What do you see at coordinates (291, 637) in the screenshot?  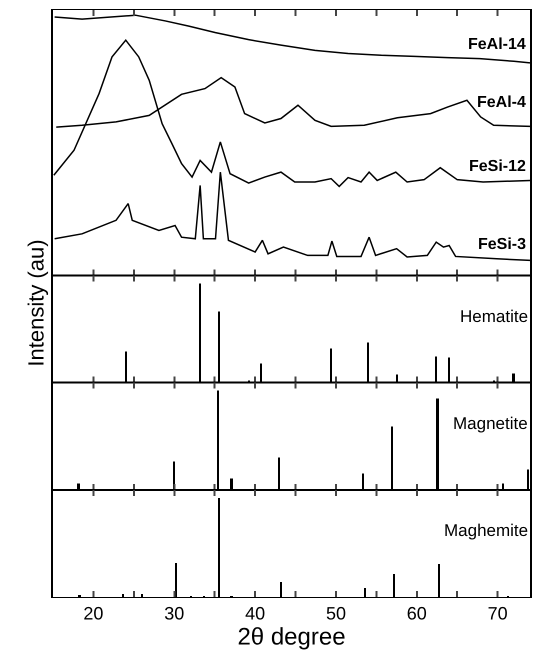 I see `x-axis-title: 2θ degree` at bounding box center [291, 637].